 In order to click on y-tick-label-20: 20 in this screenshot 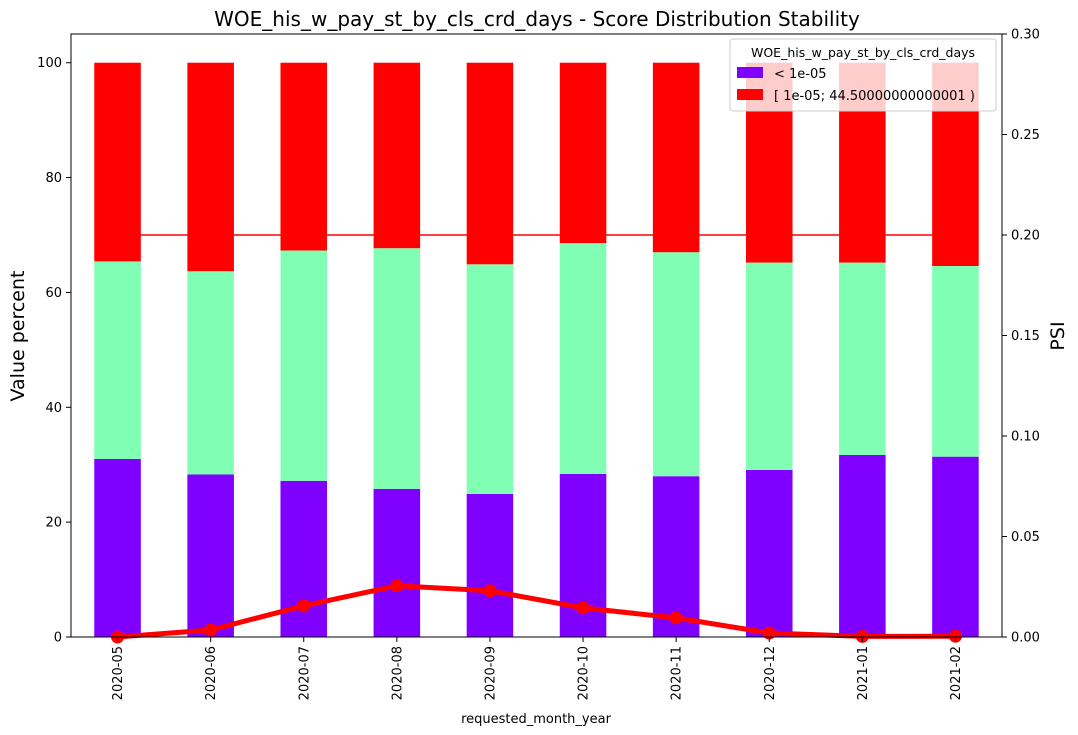, I will do `click(53, 523)`.